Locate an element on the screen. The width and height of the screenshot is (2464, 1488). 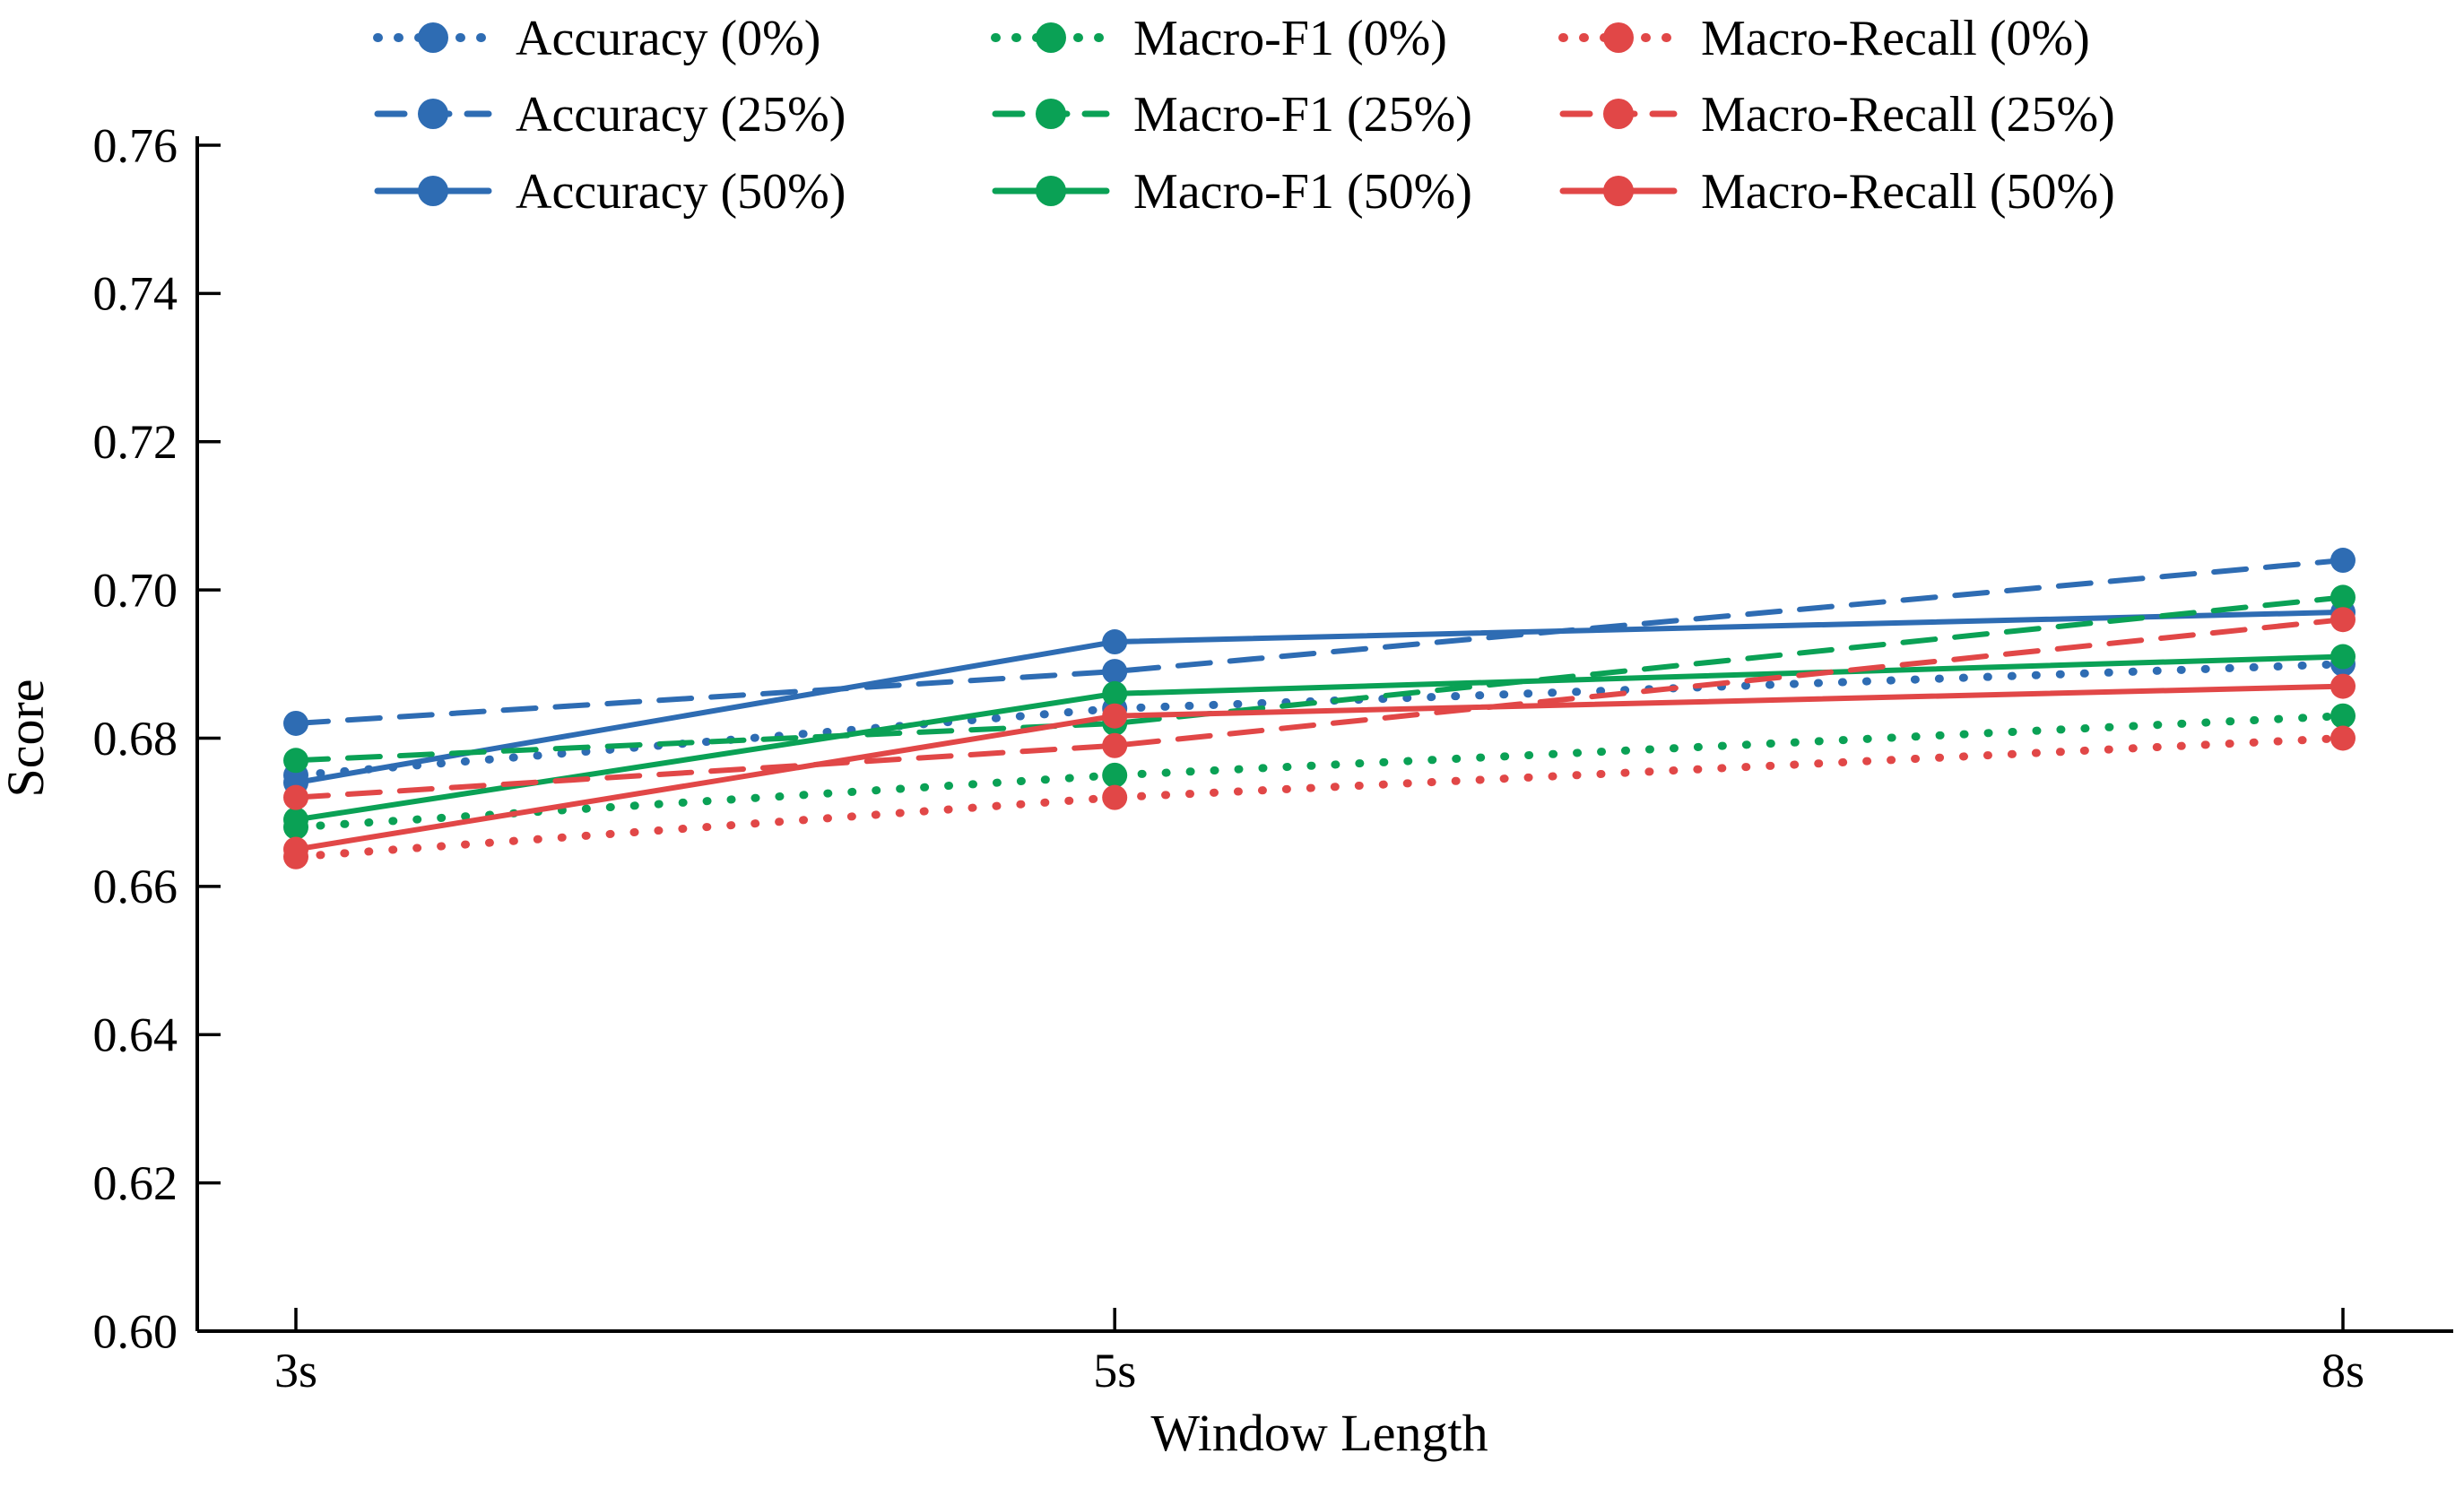
legend-label: Macro-F1 (25%) is located at coordinates (1302, 115).